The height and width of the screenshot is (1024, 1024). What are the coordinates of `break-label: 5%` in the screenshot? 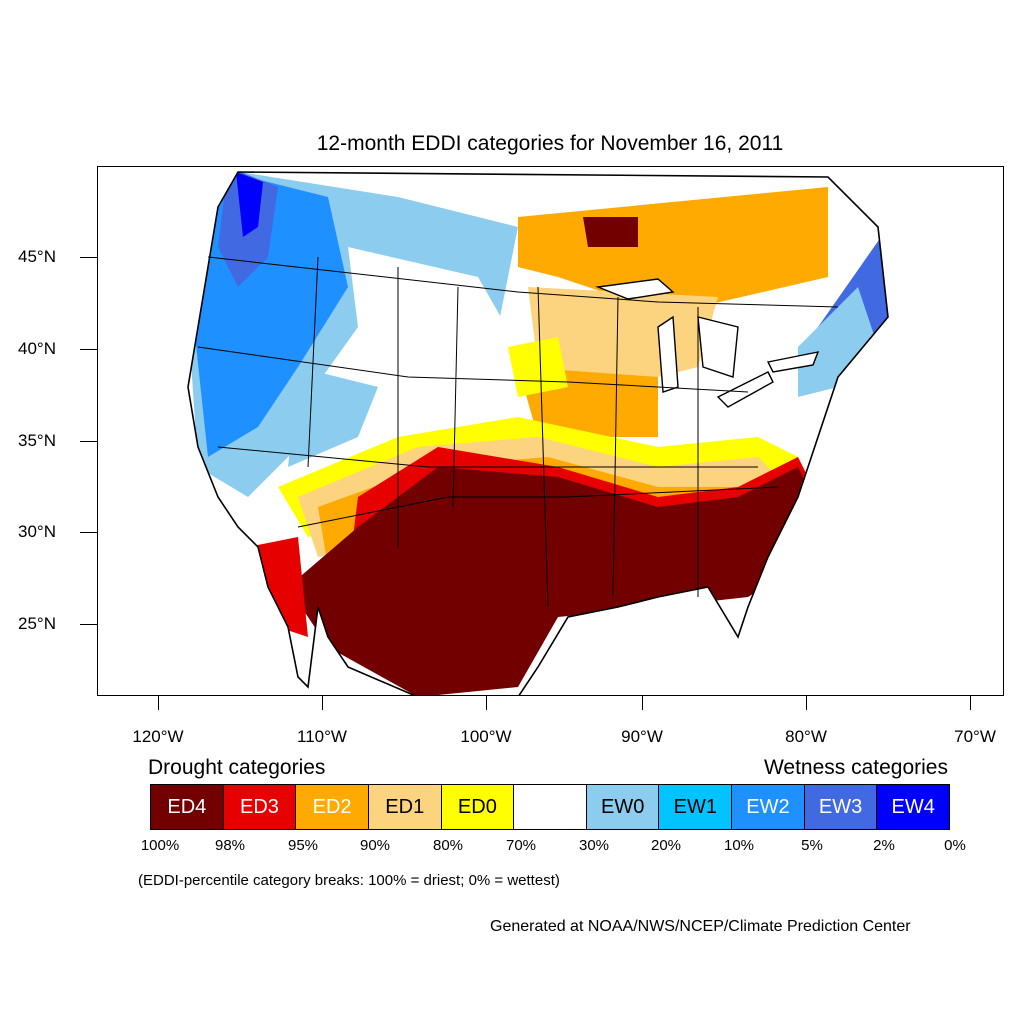 It's located at (812, 845).